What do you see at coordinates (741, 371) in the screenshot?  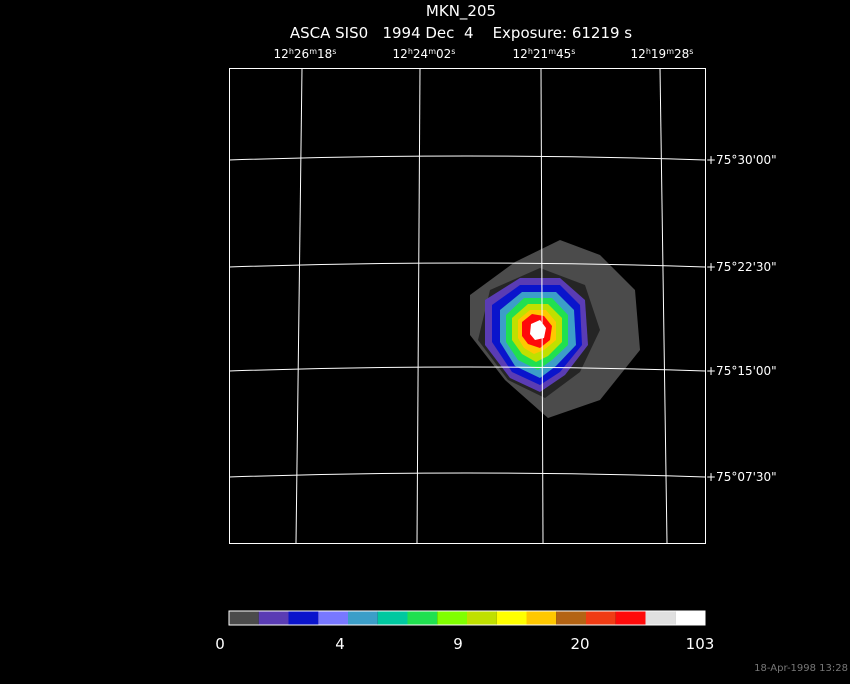 I see `dec-label: +75°15'00"` at bounding box center [741, 371].